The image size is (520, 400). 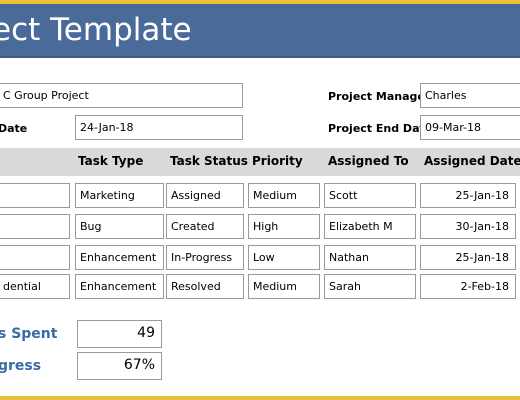 What do you see at coordinates (284, 195) in the screenshot?
I see `table-row-1-priority: Medium` at bounding box center [284, 195].